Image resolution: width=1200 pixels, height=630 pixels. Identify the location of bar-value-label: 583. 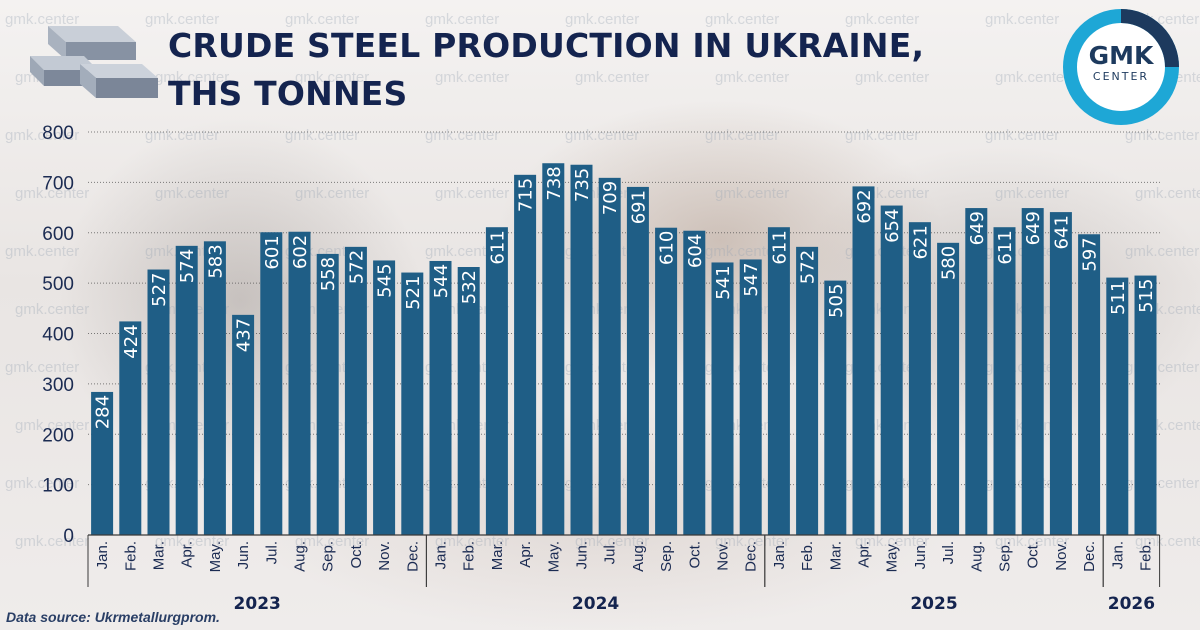
(215, 261).